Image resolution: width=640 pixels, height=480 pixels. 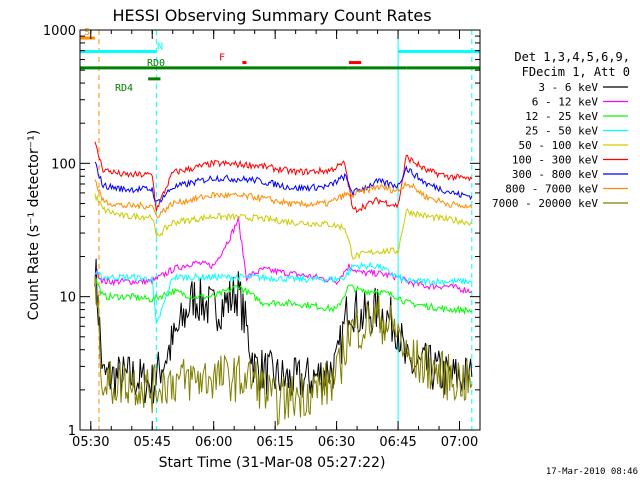 I want to click on legend-entry-7: 800 - 7000 keV, so click(x=551, y=189).